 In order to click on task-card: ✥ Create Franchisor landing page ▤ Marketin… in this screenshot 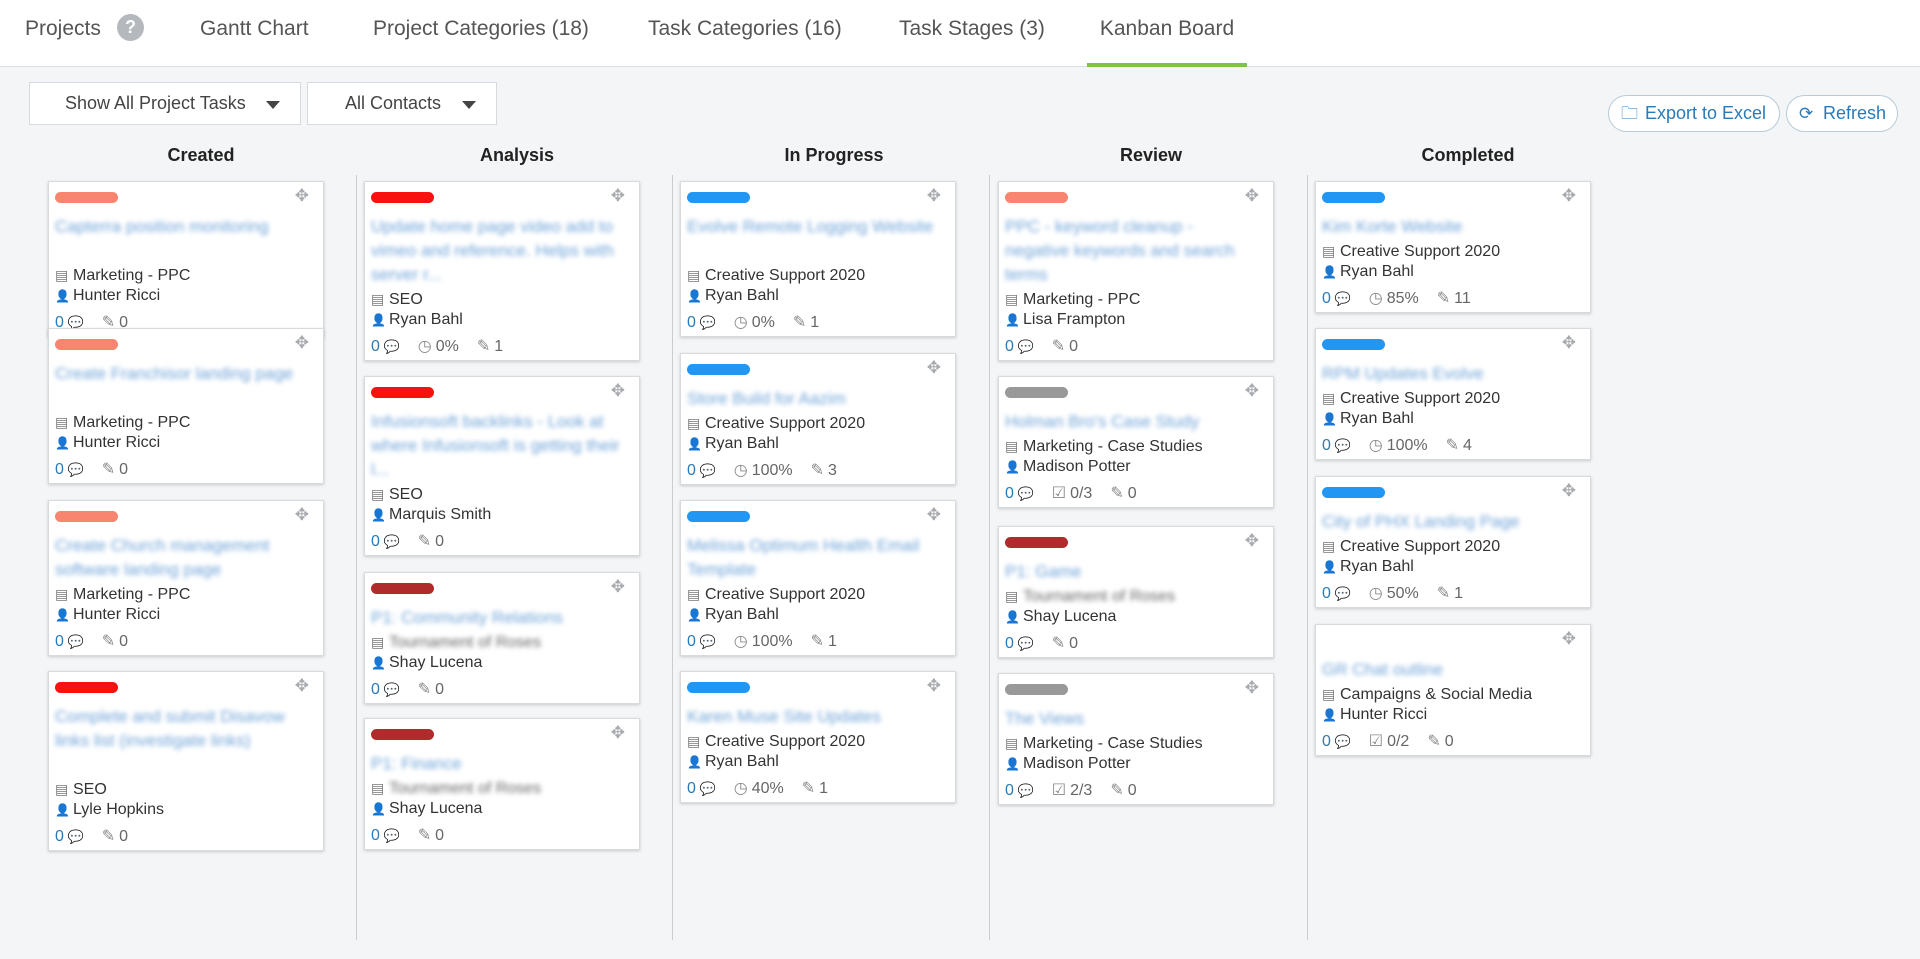, I will do `click(186, 406)`.